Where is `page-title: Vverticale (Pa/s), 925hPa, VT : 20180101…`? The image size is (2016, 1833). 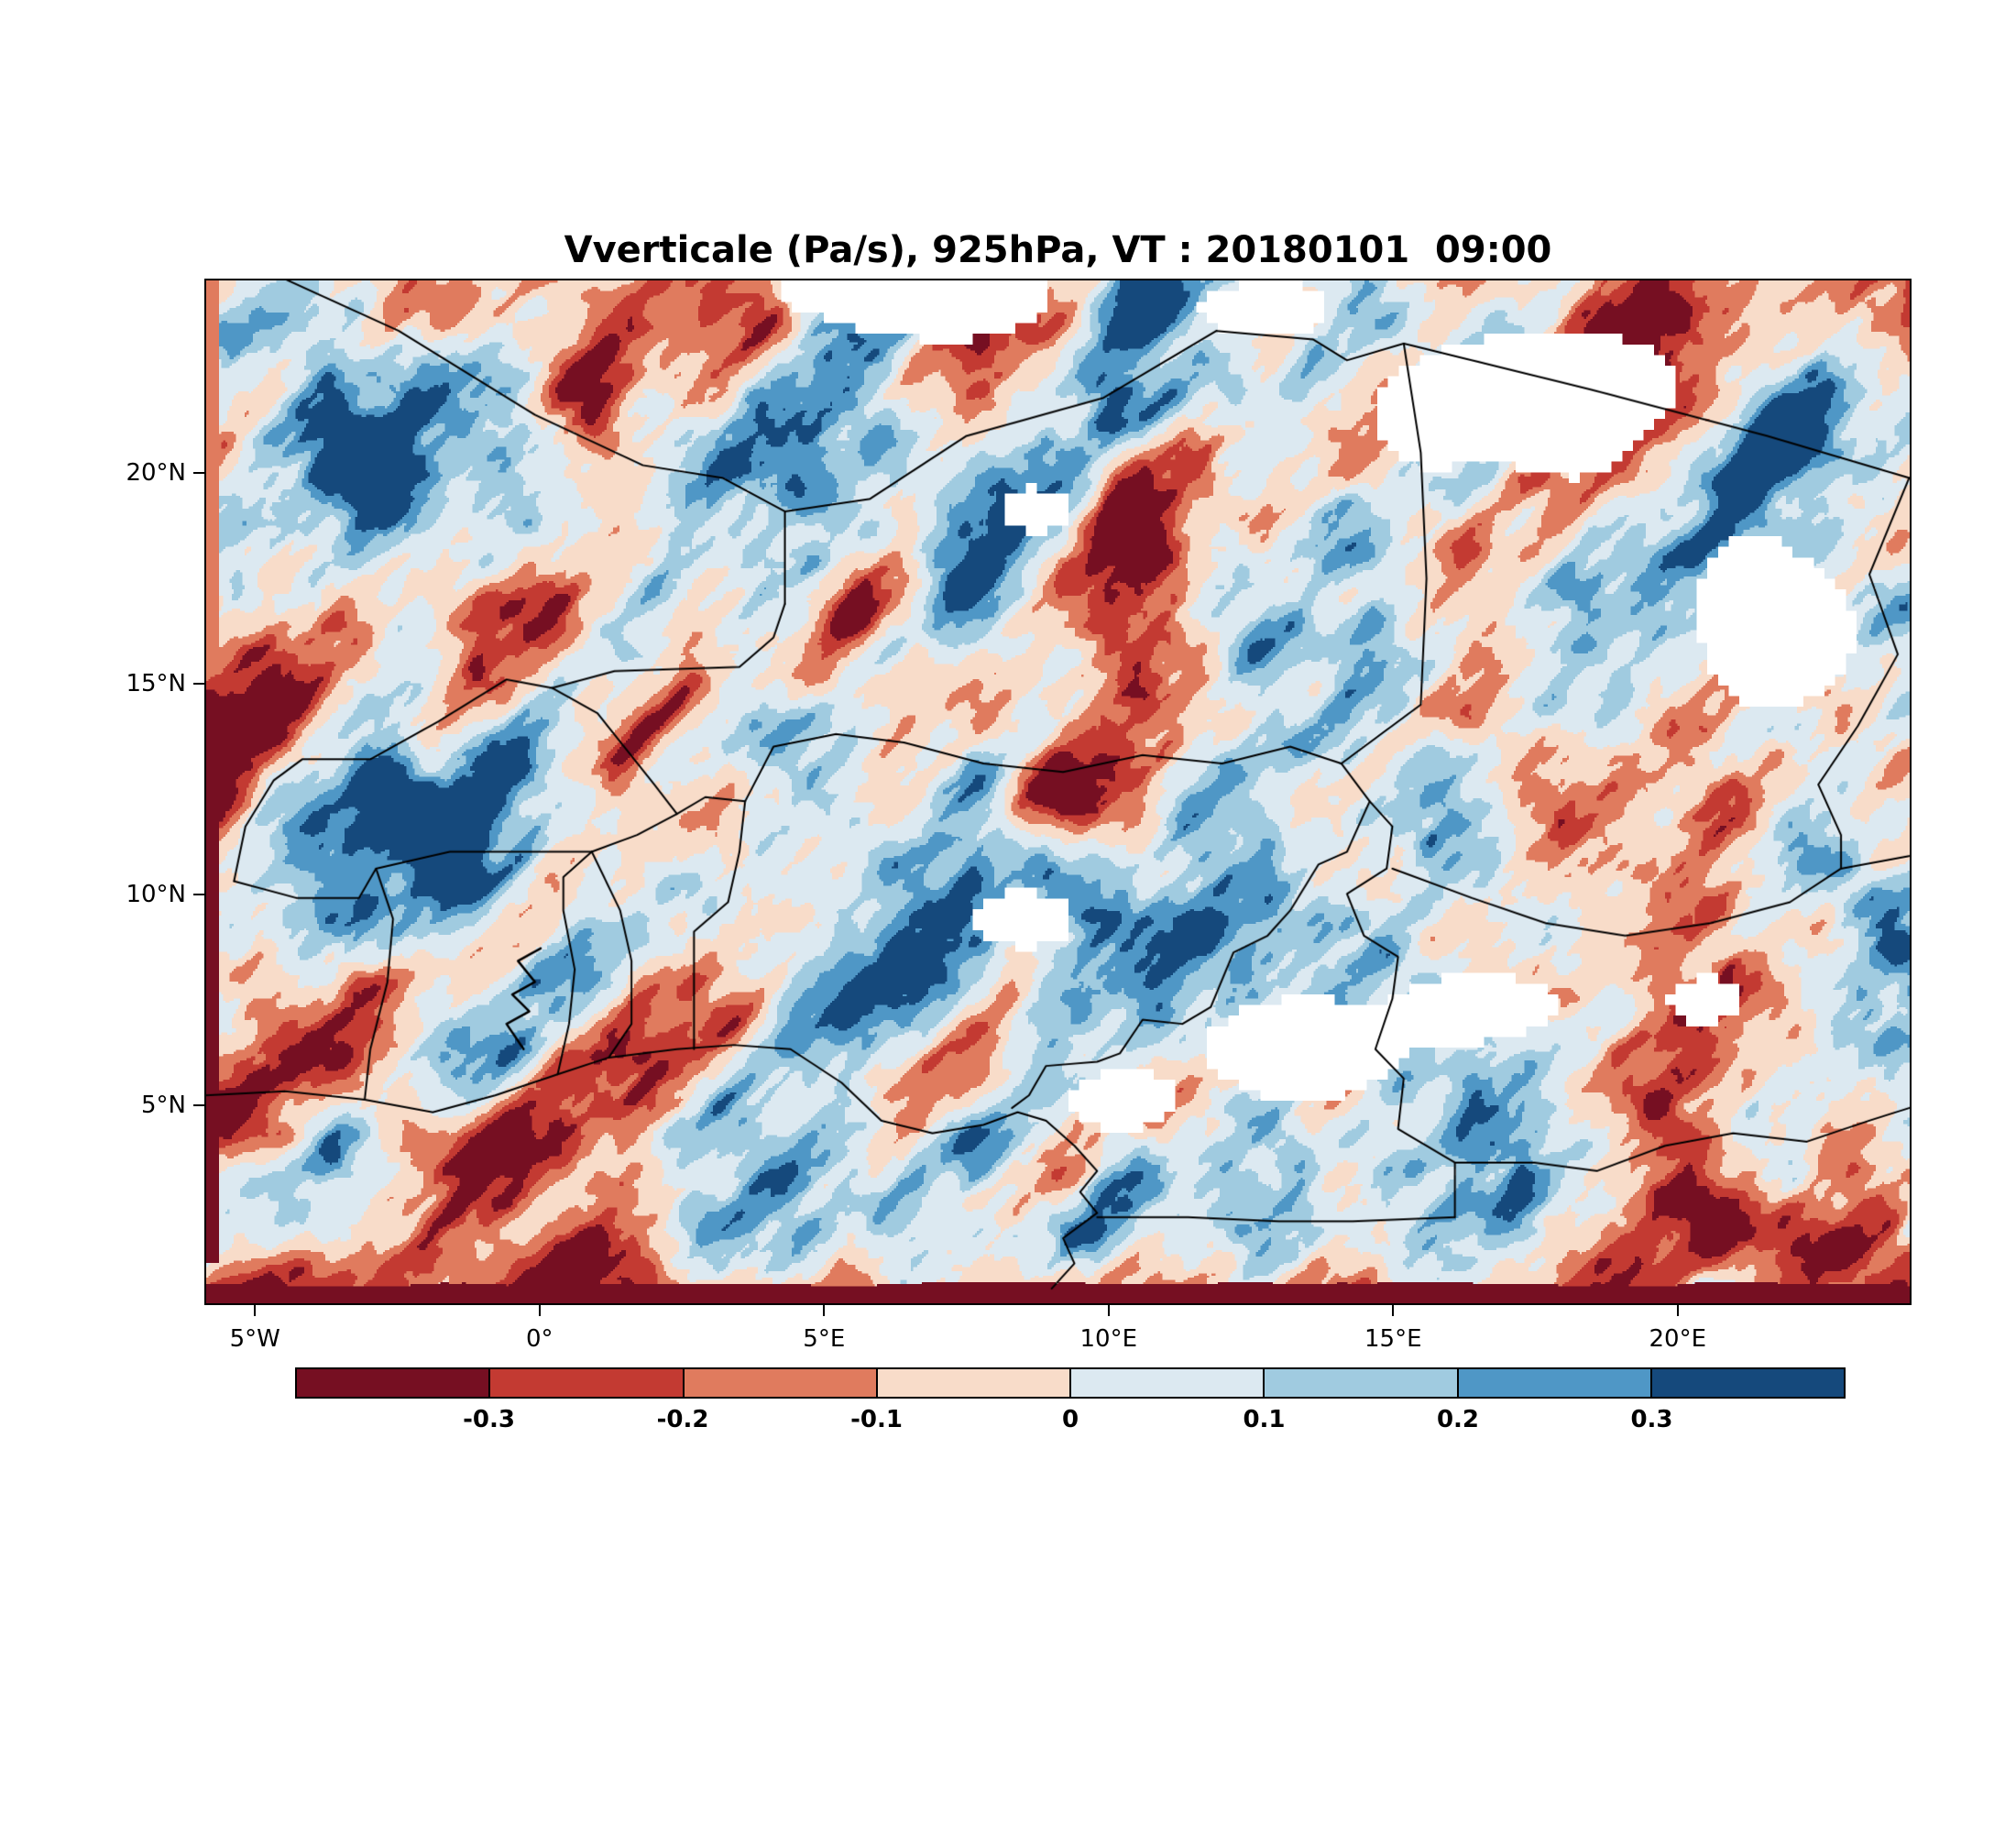 page-title: Vverticale (Pa/s), 925hPa, VT : 20180101… is located at coordinates (1058, 250).